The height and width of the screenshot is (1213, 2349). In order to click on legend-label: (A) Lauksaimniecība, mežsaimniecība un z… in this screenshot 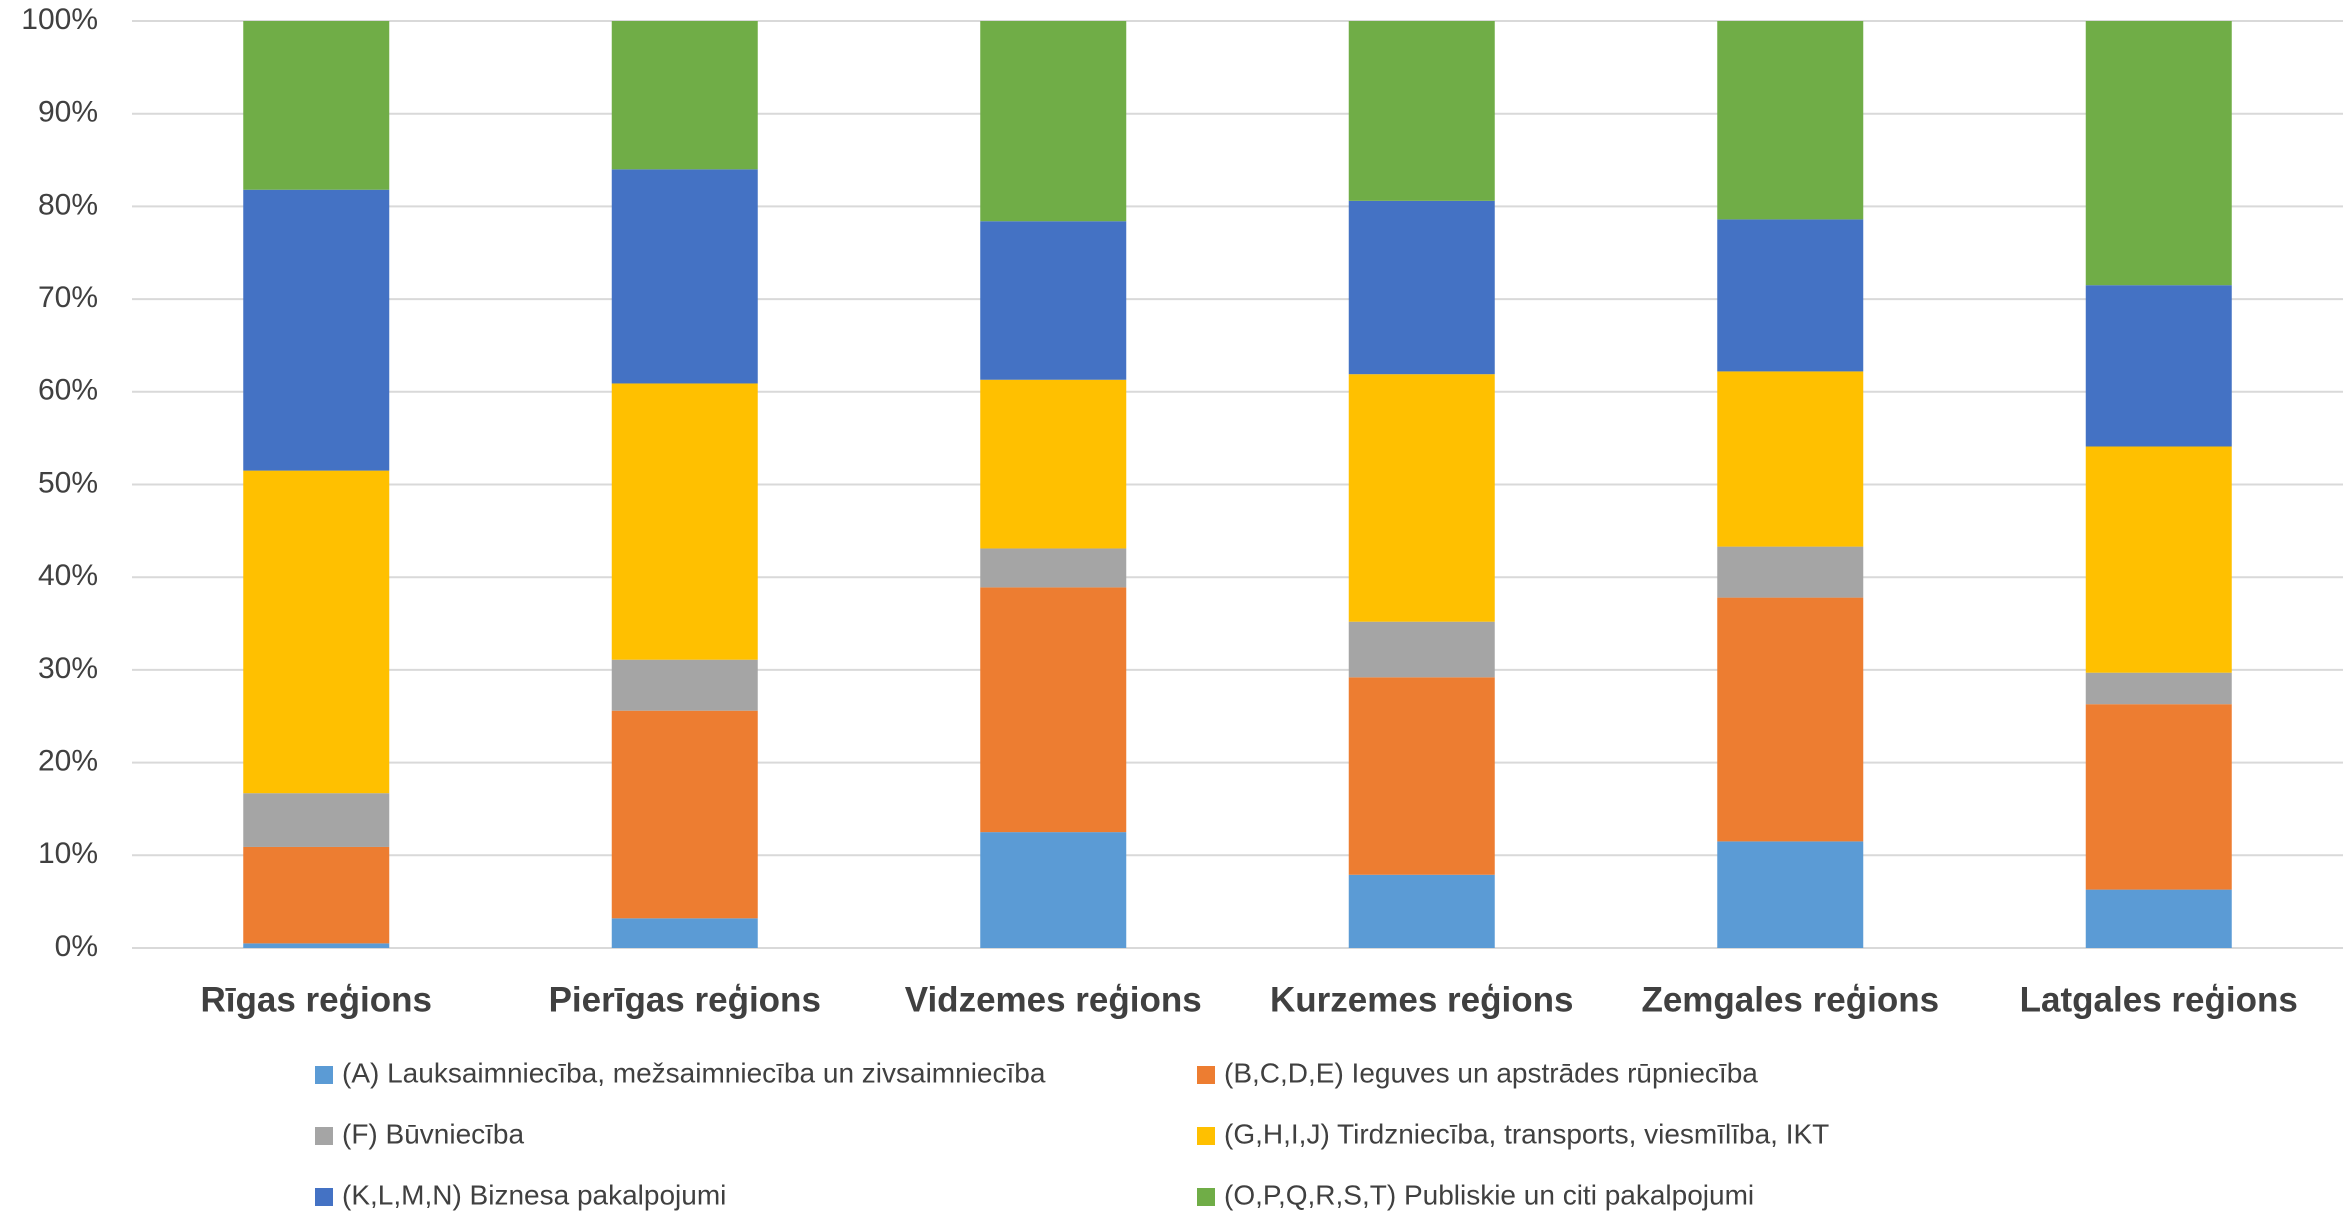, I will do `click(694, 1072)`.